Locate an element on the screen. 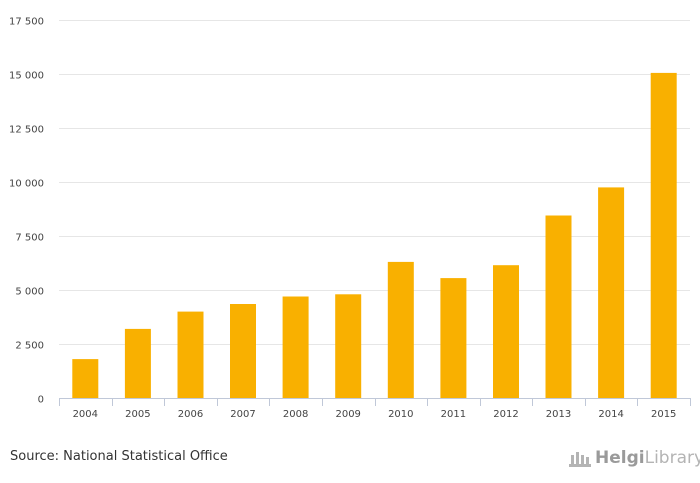  y-tick-label: 2 500 is located at coordinates (29, 346).